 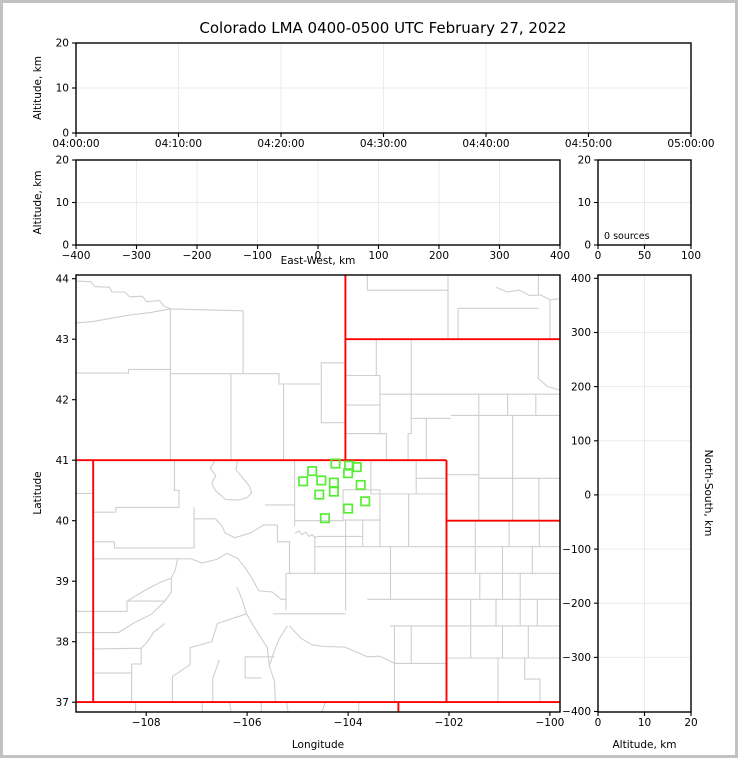 I want to click on altitude-histogram-ytick-label: 20, so click(x=584, y=161).